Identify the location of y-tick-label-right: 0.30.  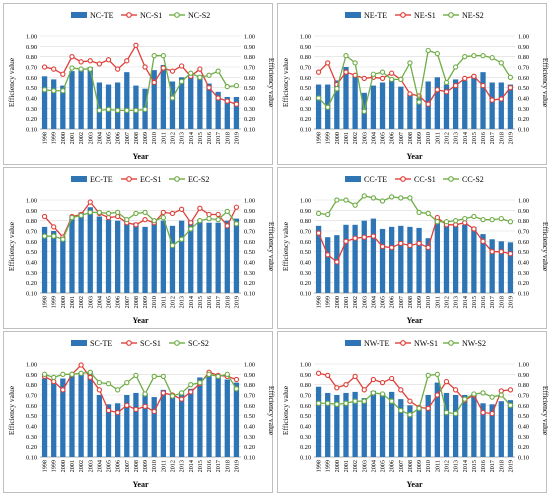
(249, 437).